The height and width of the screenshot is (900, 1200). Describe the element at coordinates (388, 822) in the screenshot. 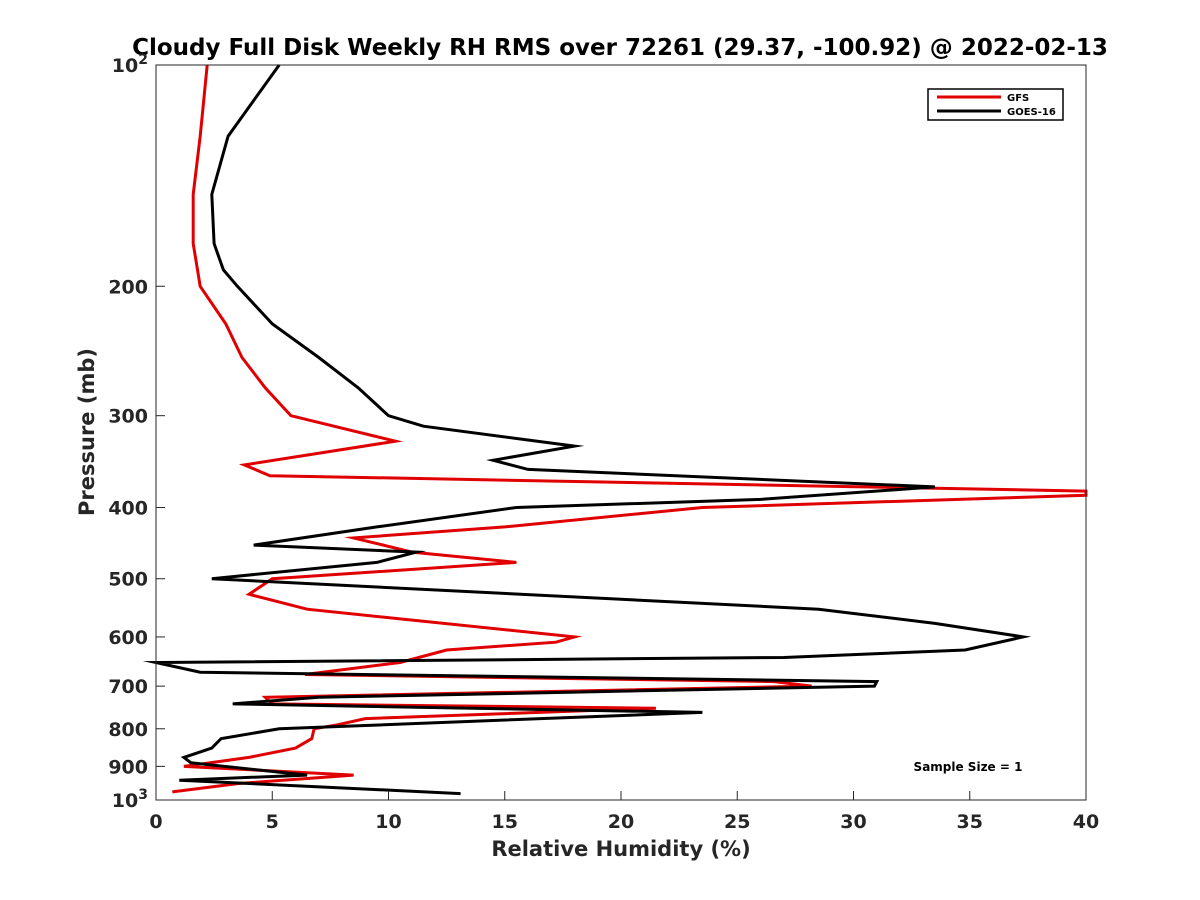

I see `x-tick-label: 10` at that location.